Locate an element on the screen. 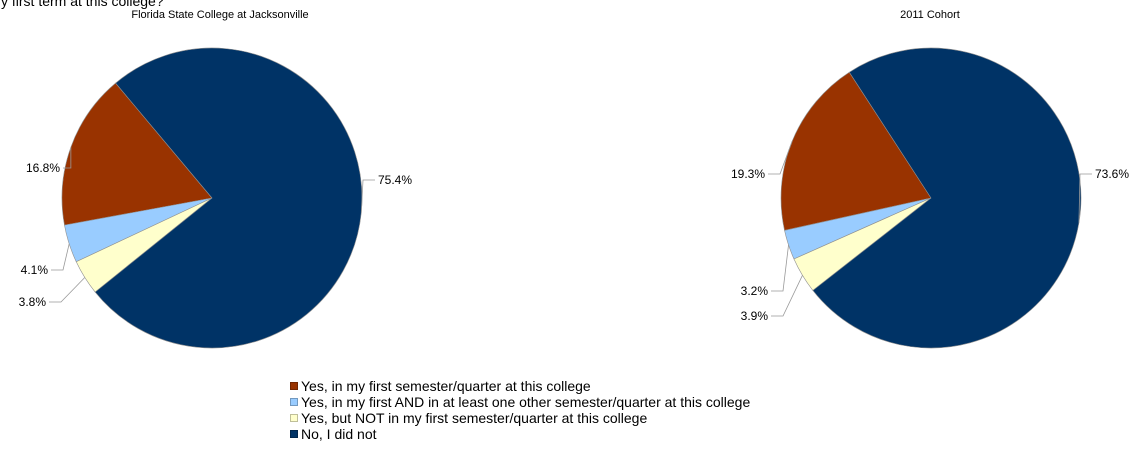 The width and height of the screenshot is (1138, 455). legend-label: No, I did not is located at coordinates (339, 434).